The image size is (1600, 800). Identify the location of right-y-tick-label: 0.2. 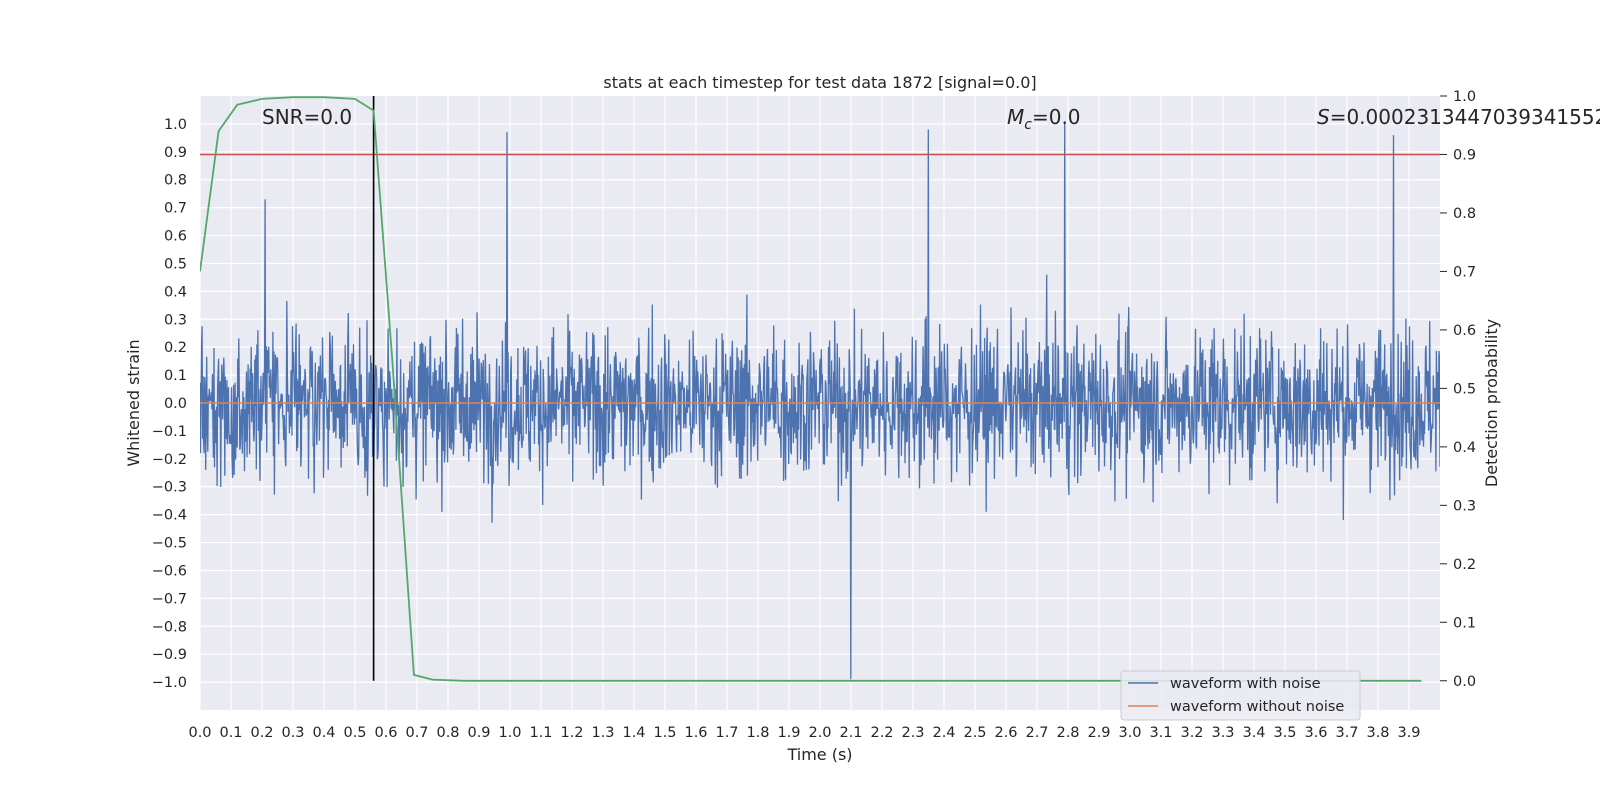
(1464, 565).